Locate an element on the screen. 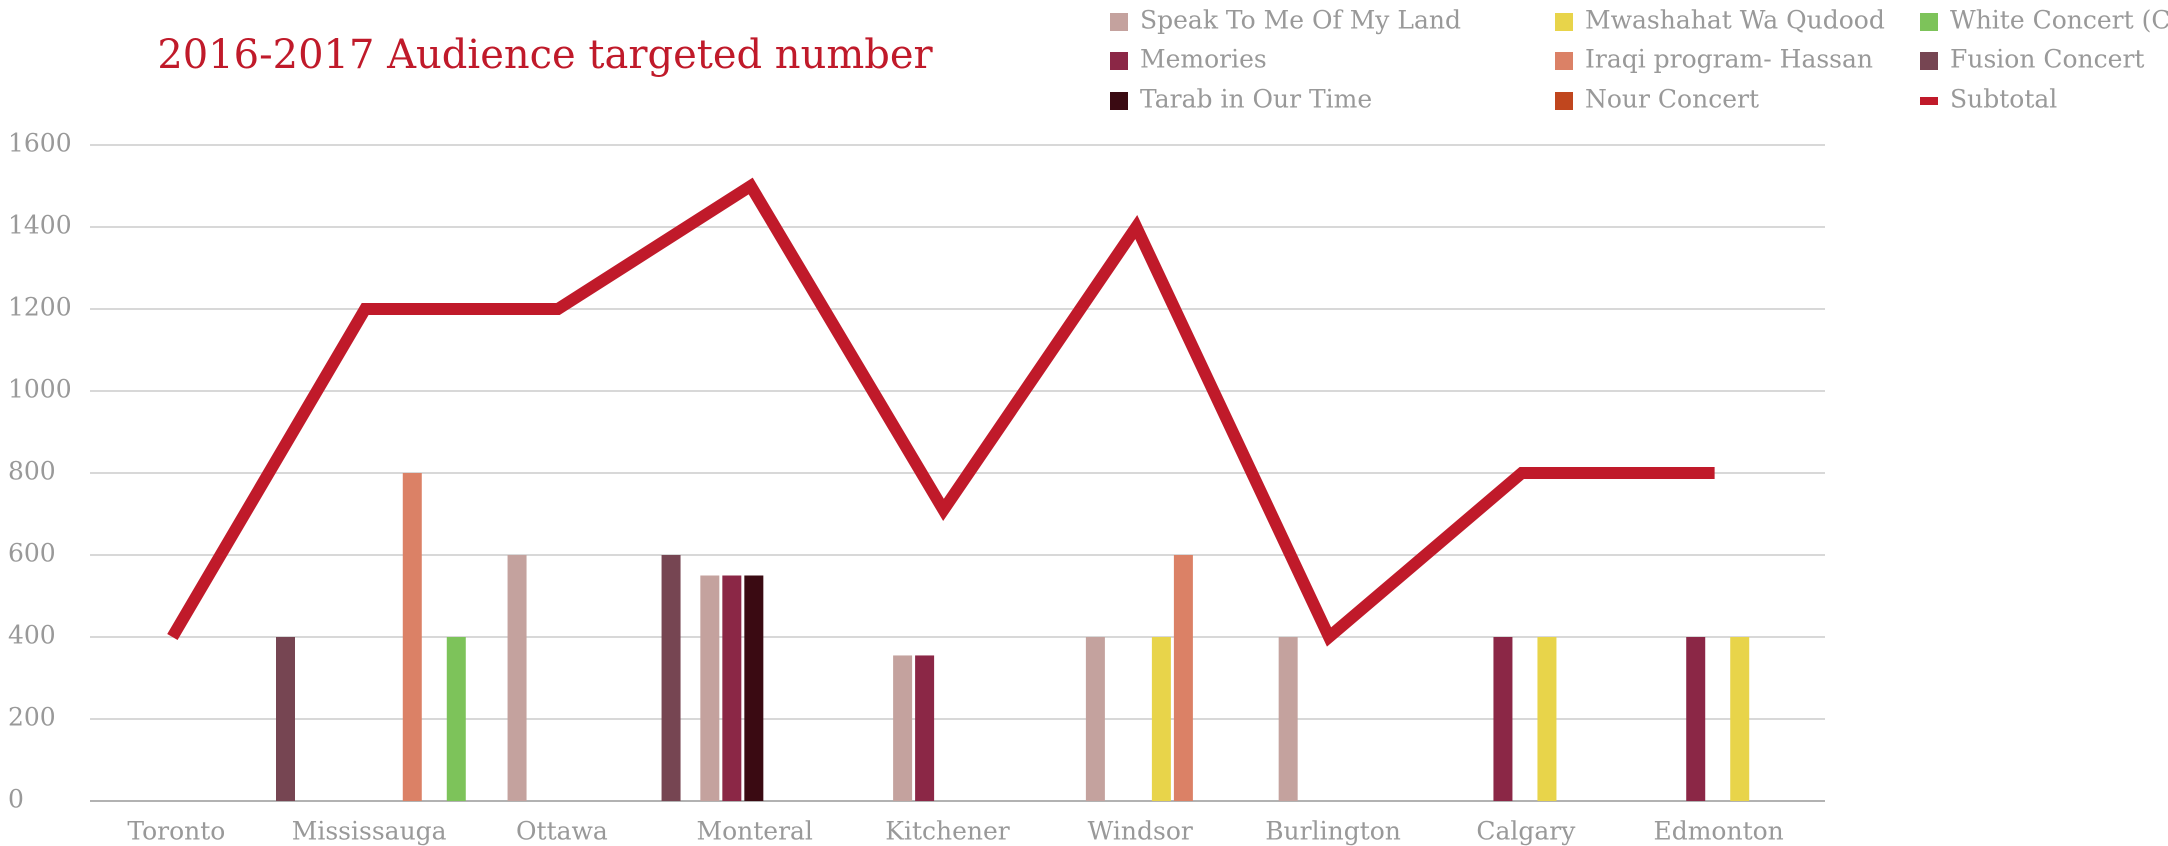 This screenshot has height=846, width=2168. x-tick-label: Mississauga is located at coordinates (369, 831).